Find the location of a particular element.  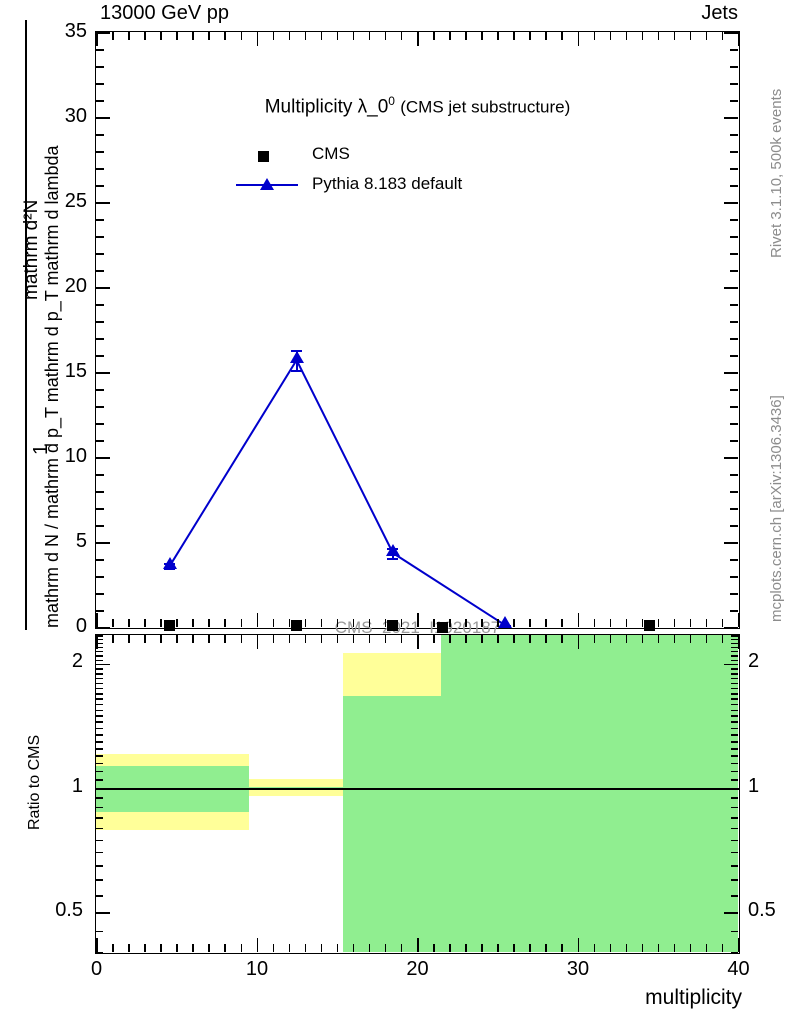

x-tick-label: 0 is located at coordinates (96, 969).